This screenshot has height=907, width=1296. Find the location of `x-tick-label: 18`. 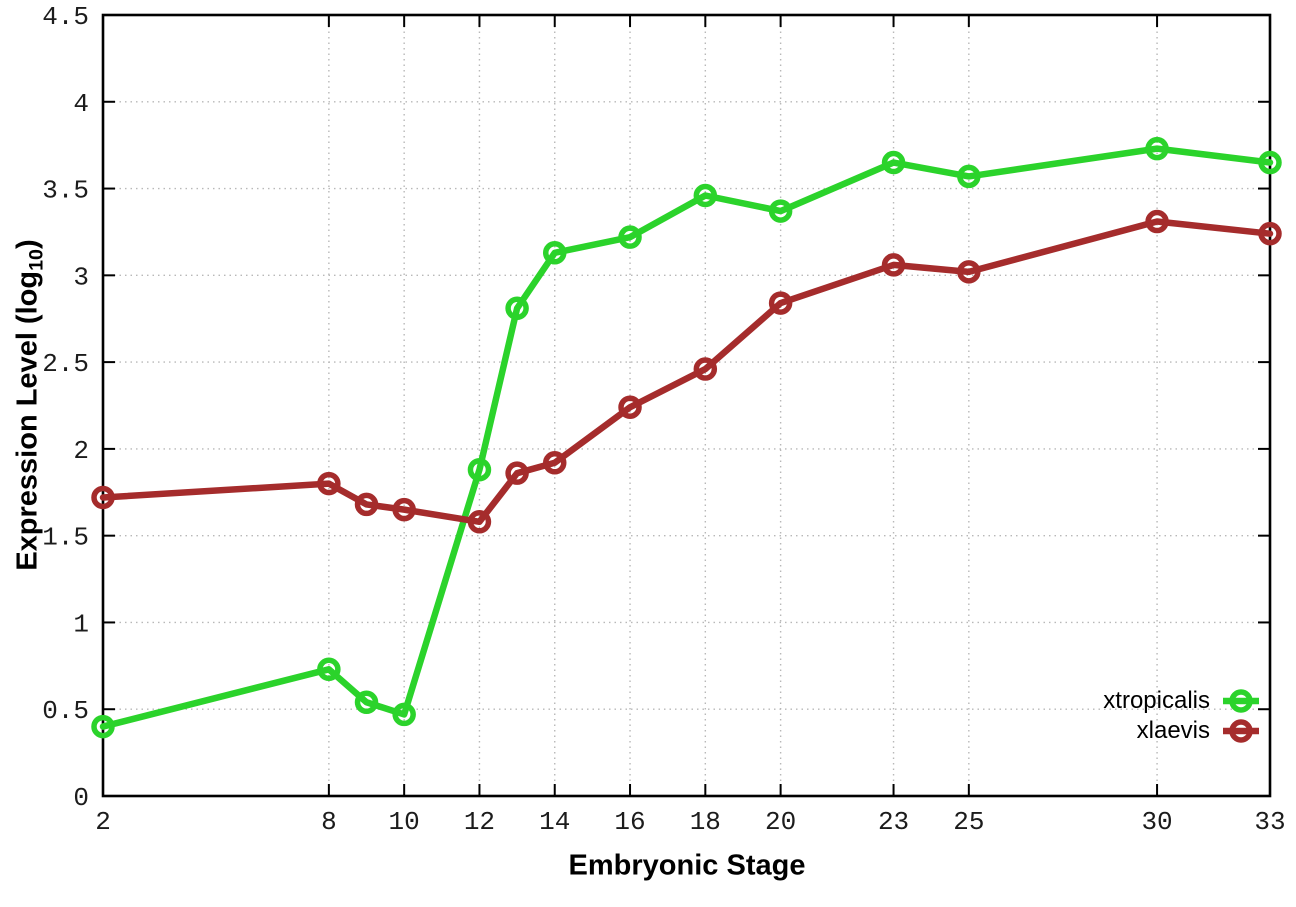

x-tick-label: 18 is located at coordinates (705, 822).